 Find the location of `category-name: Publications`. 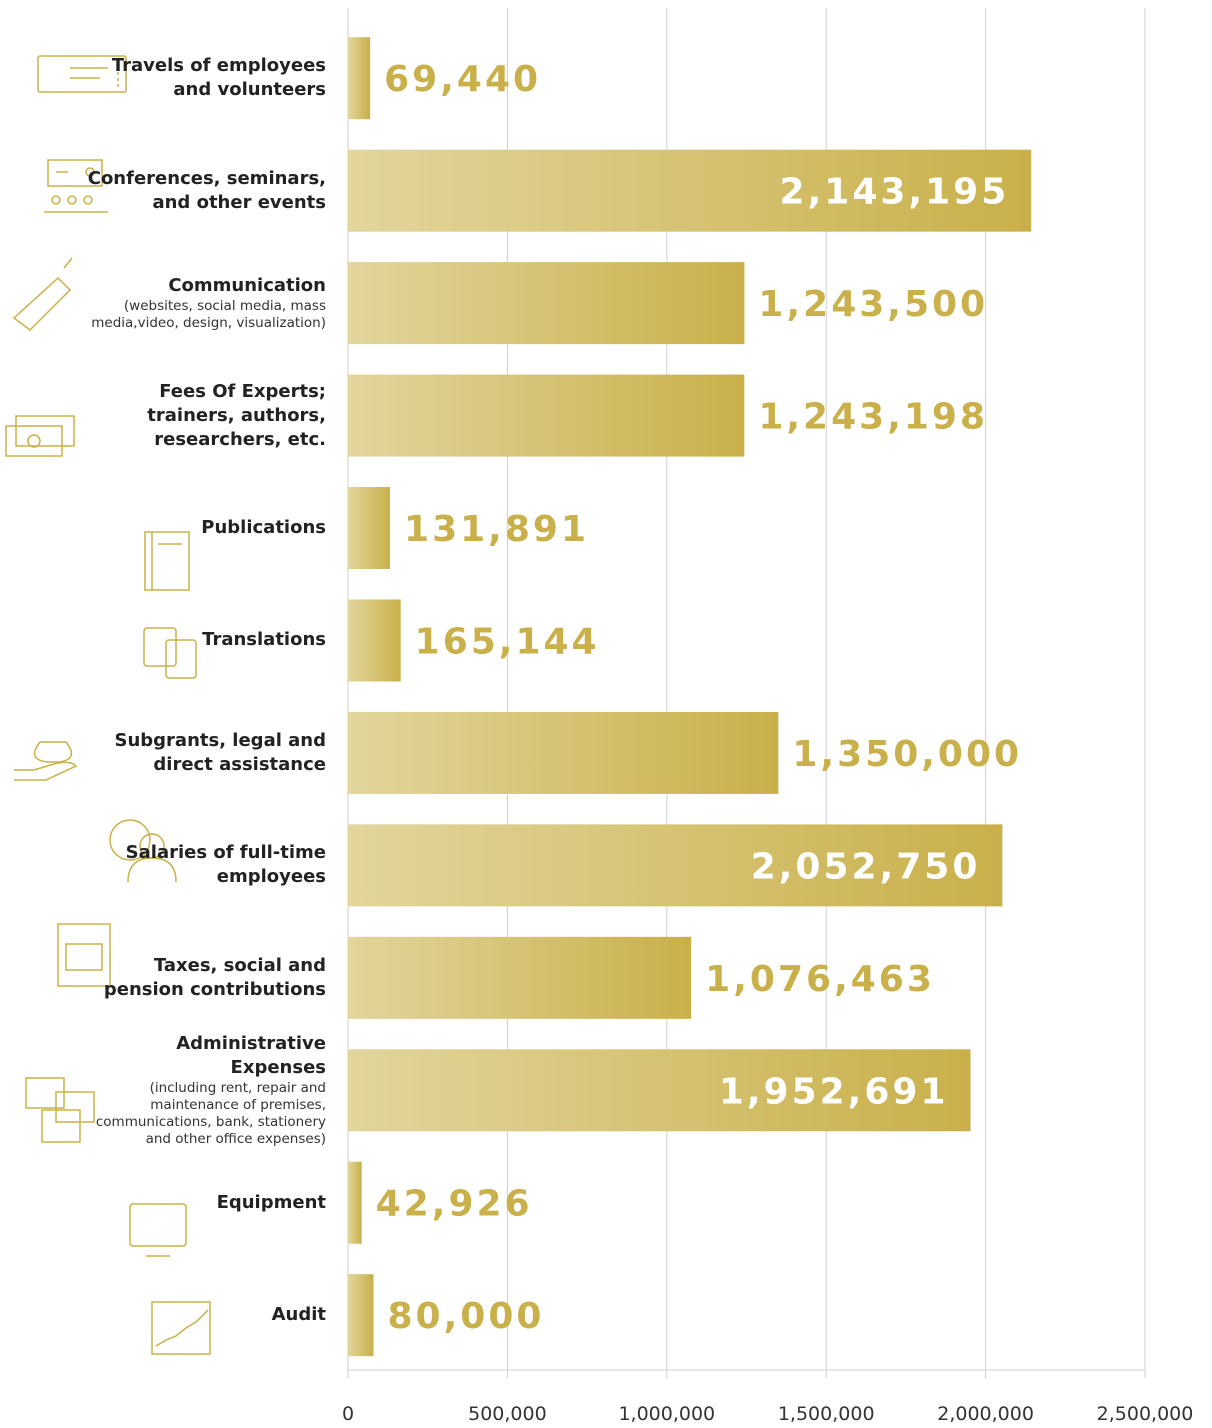

category-name: Publications is located at coordinates (263, 528).